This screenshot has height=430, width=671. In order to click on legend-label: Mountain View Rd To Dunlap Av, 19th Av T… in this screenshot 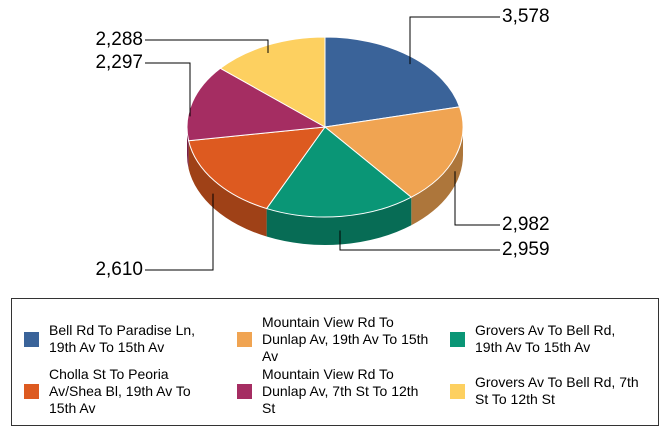, I will do `click(345, 338)`.